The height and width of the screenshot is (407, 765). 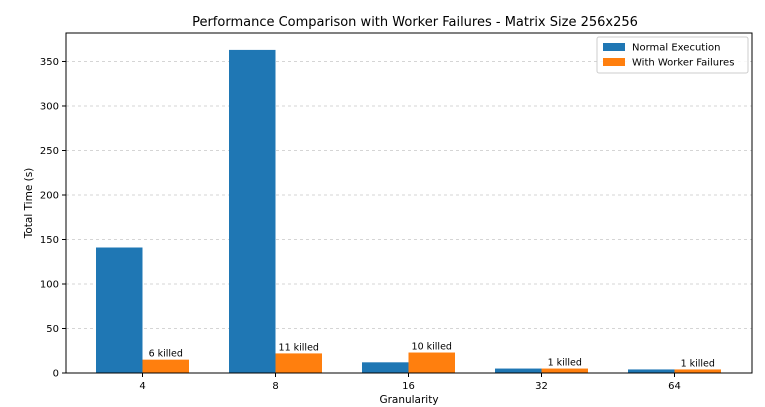 I want to click on x-axis-label: Granularity, so click(x=408, y=400).